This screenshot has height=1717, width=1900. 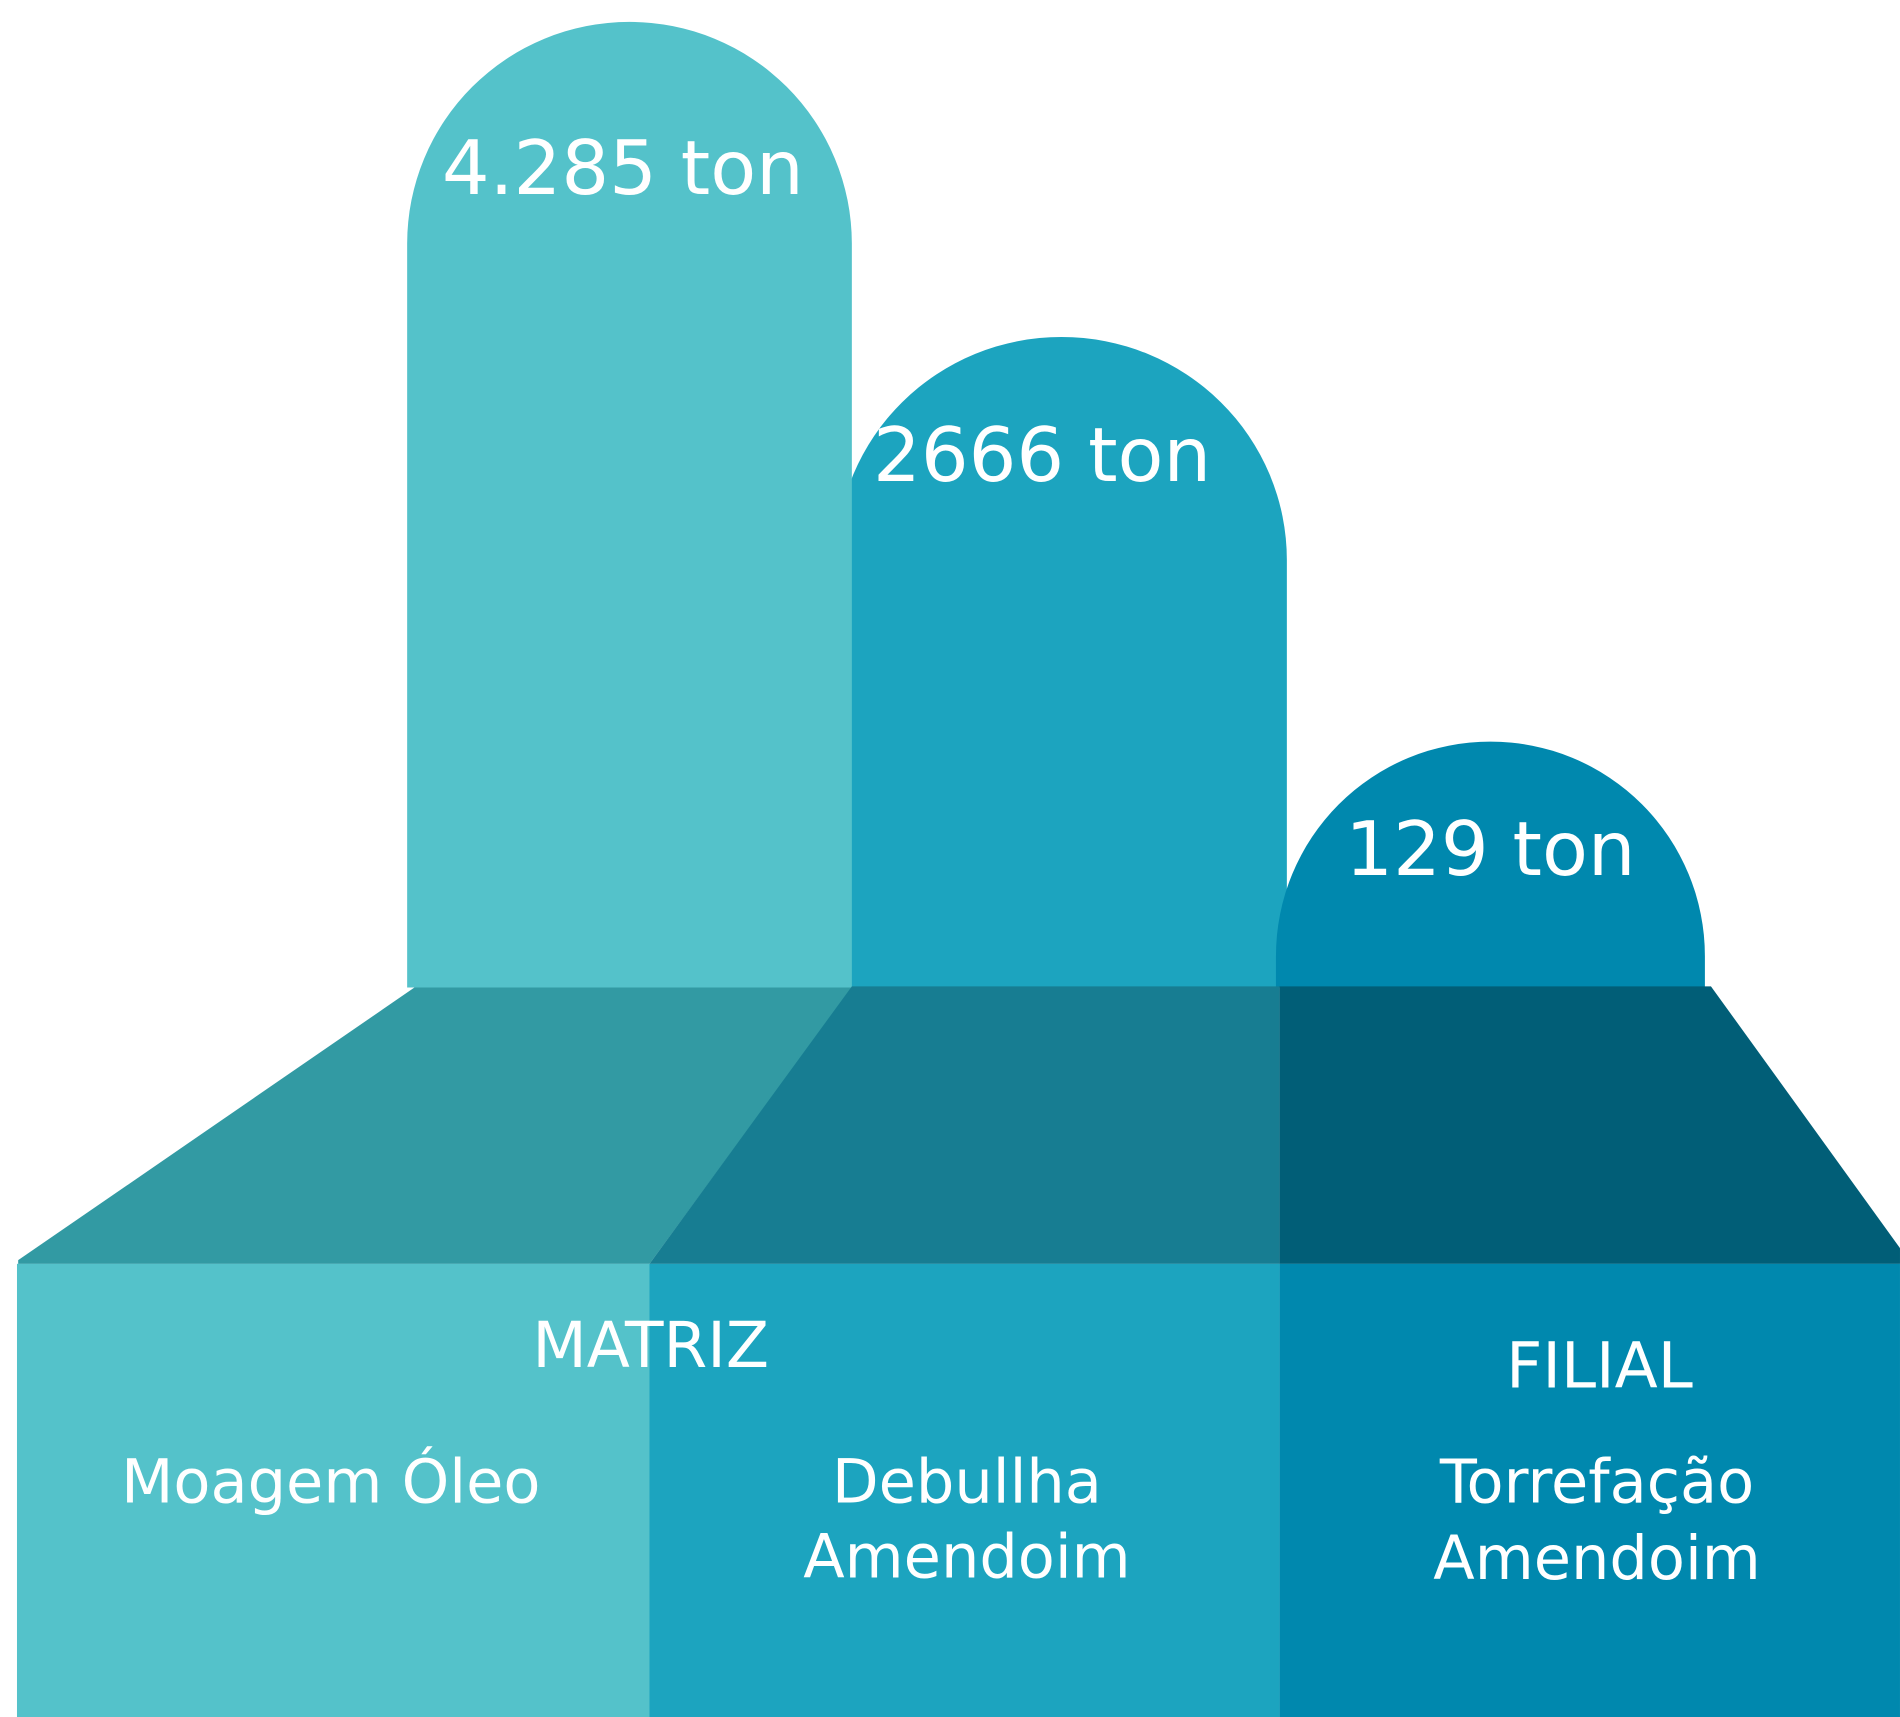 I want to click on bar-name: Torrefação, so click(x=1596, y=1483).